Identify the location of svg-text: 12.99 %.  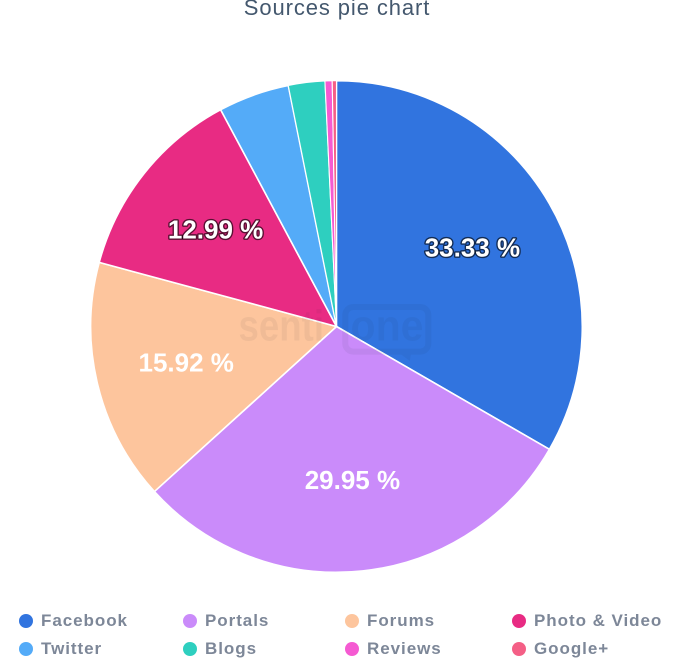
(215, 229).